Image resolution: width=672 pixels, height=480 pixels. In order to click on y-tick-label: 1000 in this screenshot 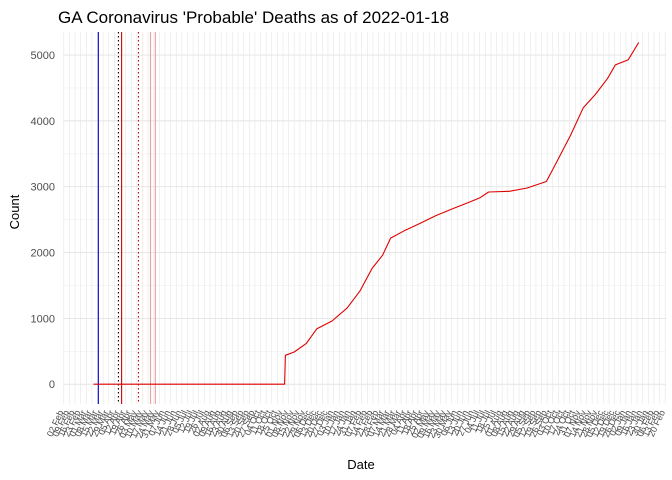, I will do `click(43, 319)`.